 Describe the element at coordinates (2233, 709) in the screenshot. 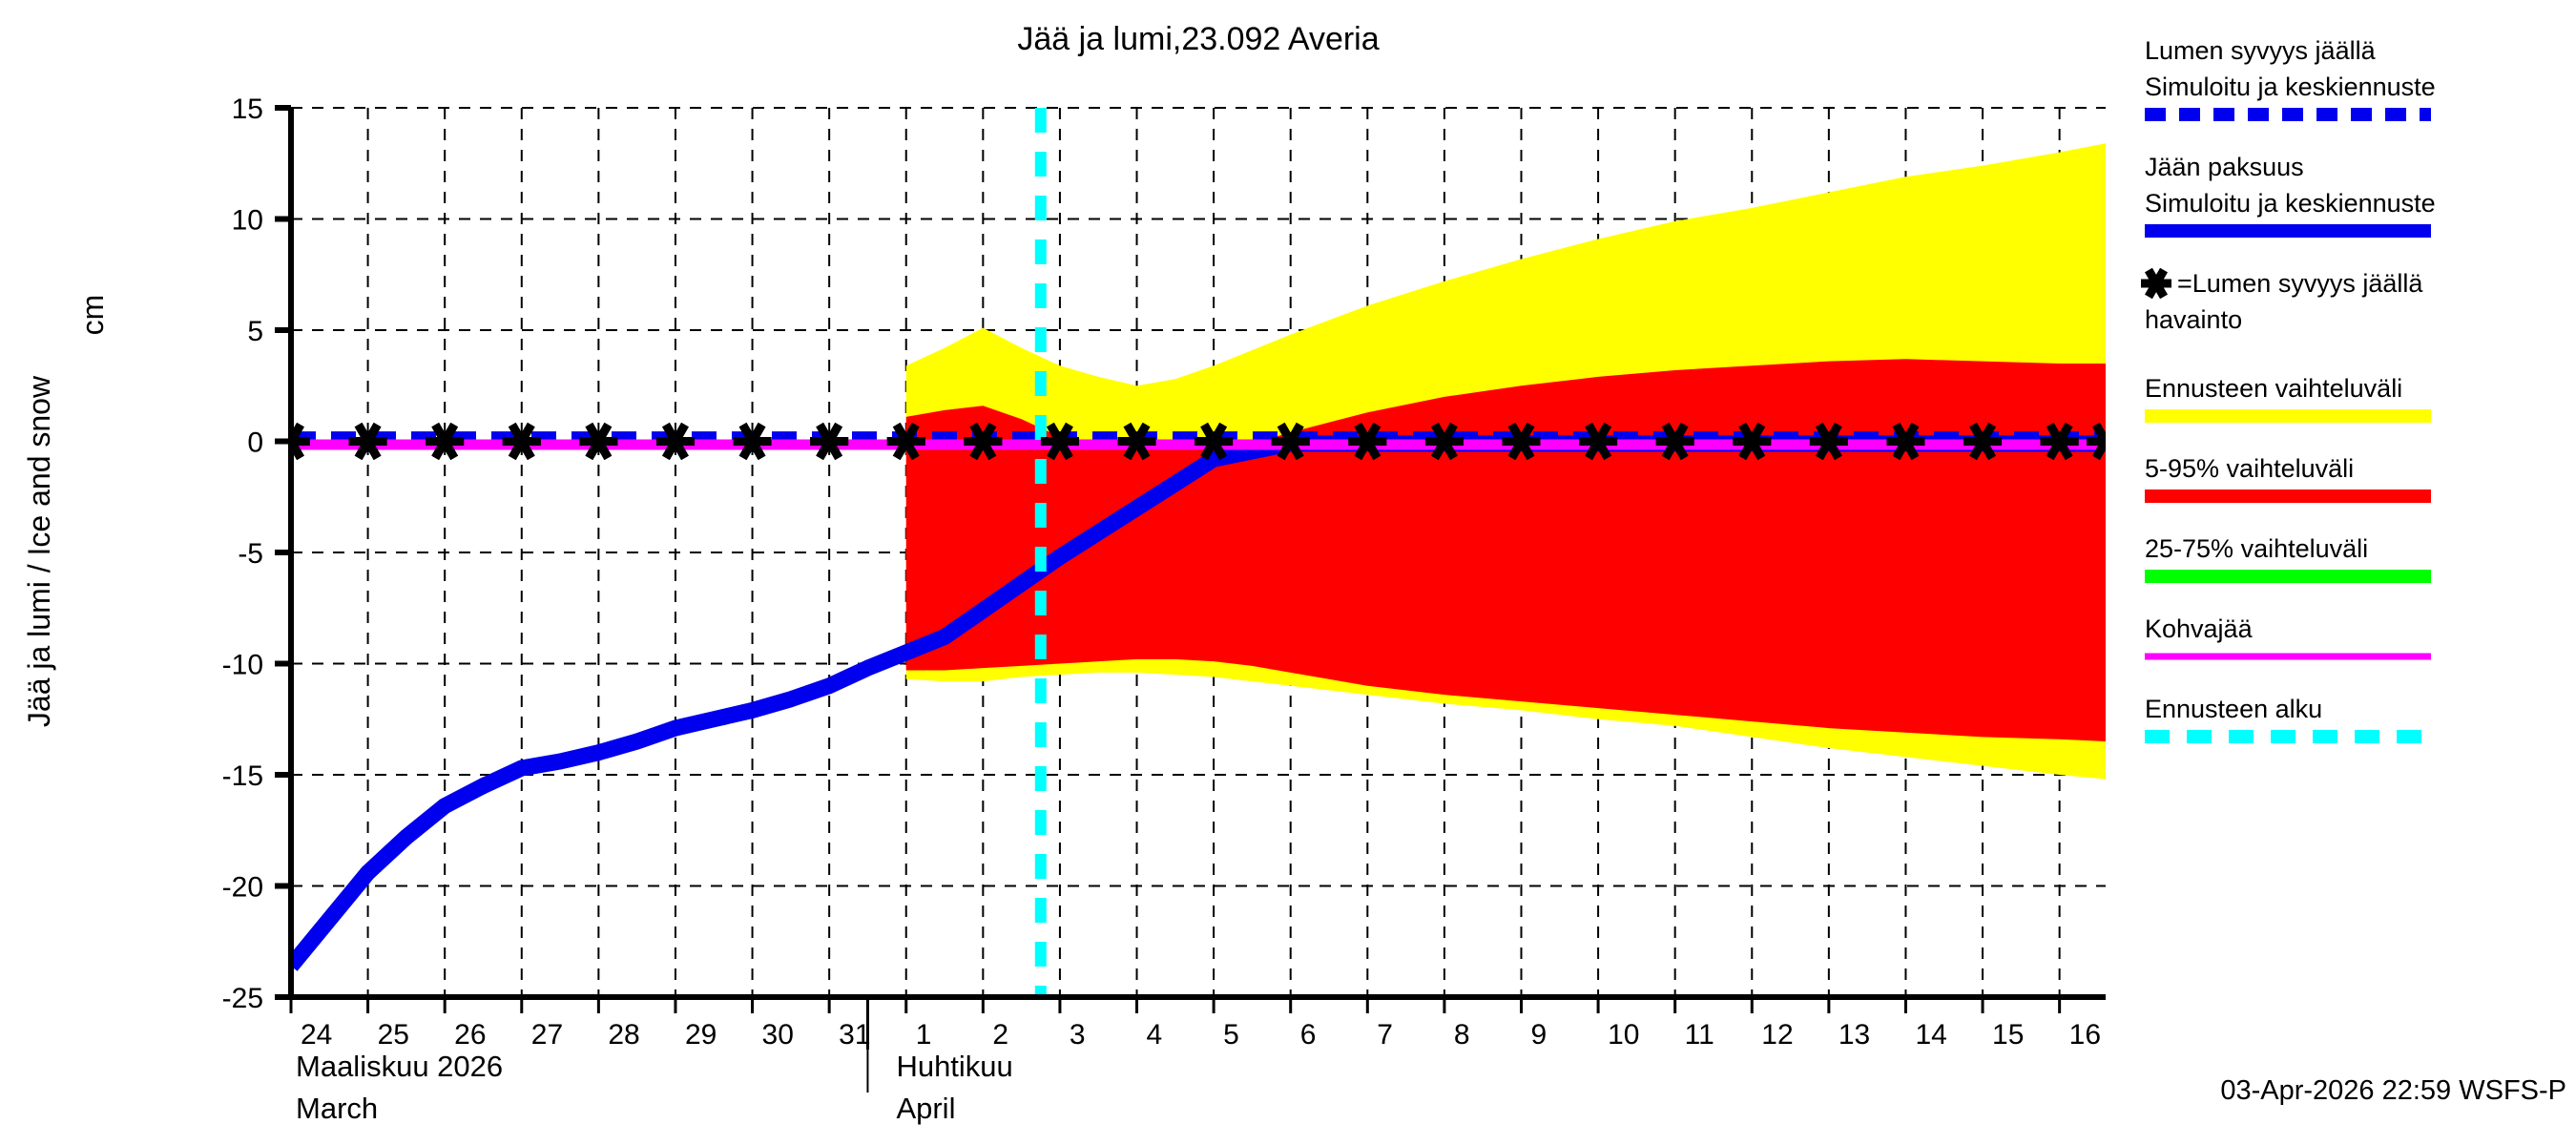

I see `legend-label: Ennusteen alku` at that location.